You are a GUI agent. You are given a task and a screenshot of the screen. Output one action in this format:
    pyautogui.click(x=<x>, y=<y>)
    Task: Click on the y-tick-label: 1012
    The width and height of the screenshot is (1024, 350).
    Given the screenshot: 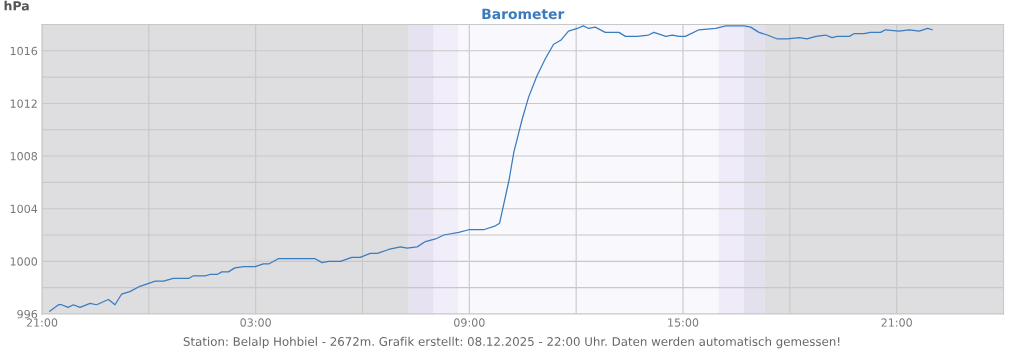 What is the action you would take?
    pyautogui.click(x=23, y=103)
    